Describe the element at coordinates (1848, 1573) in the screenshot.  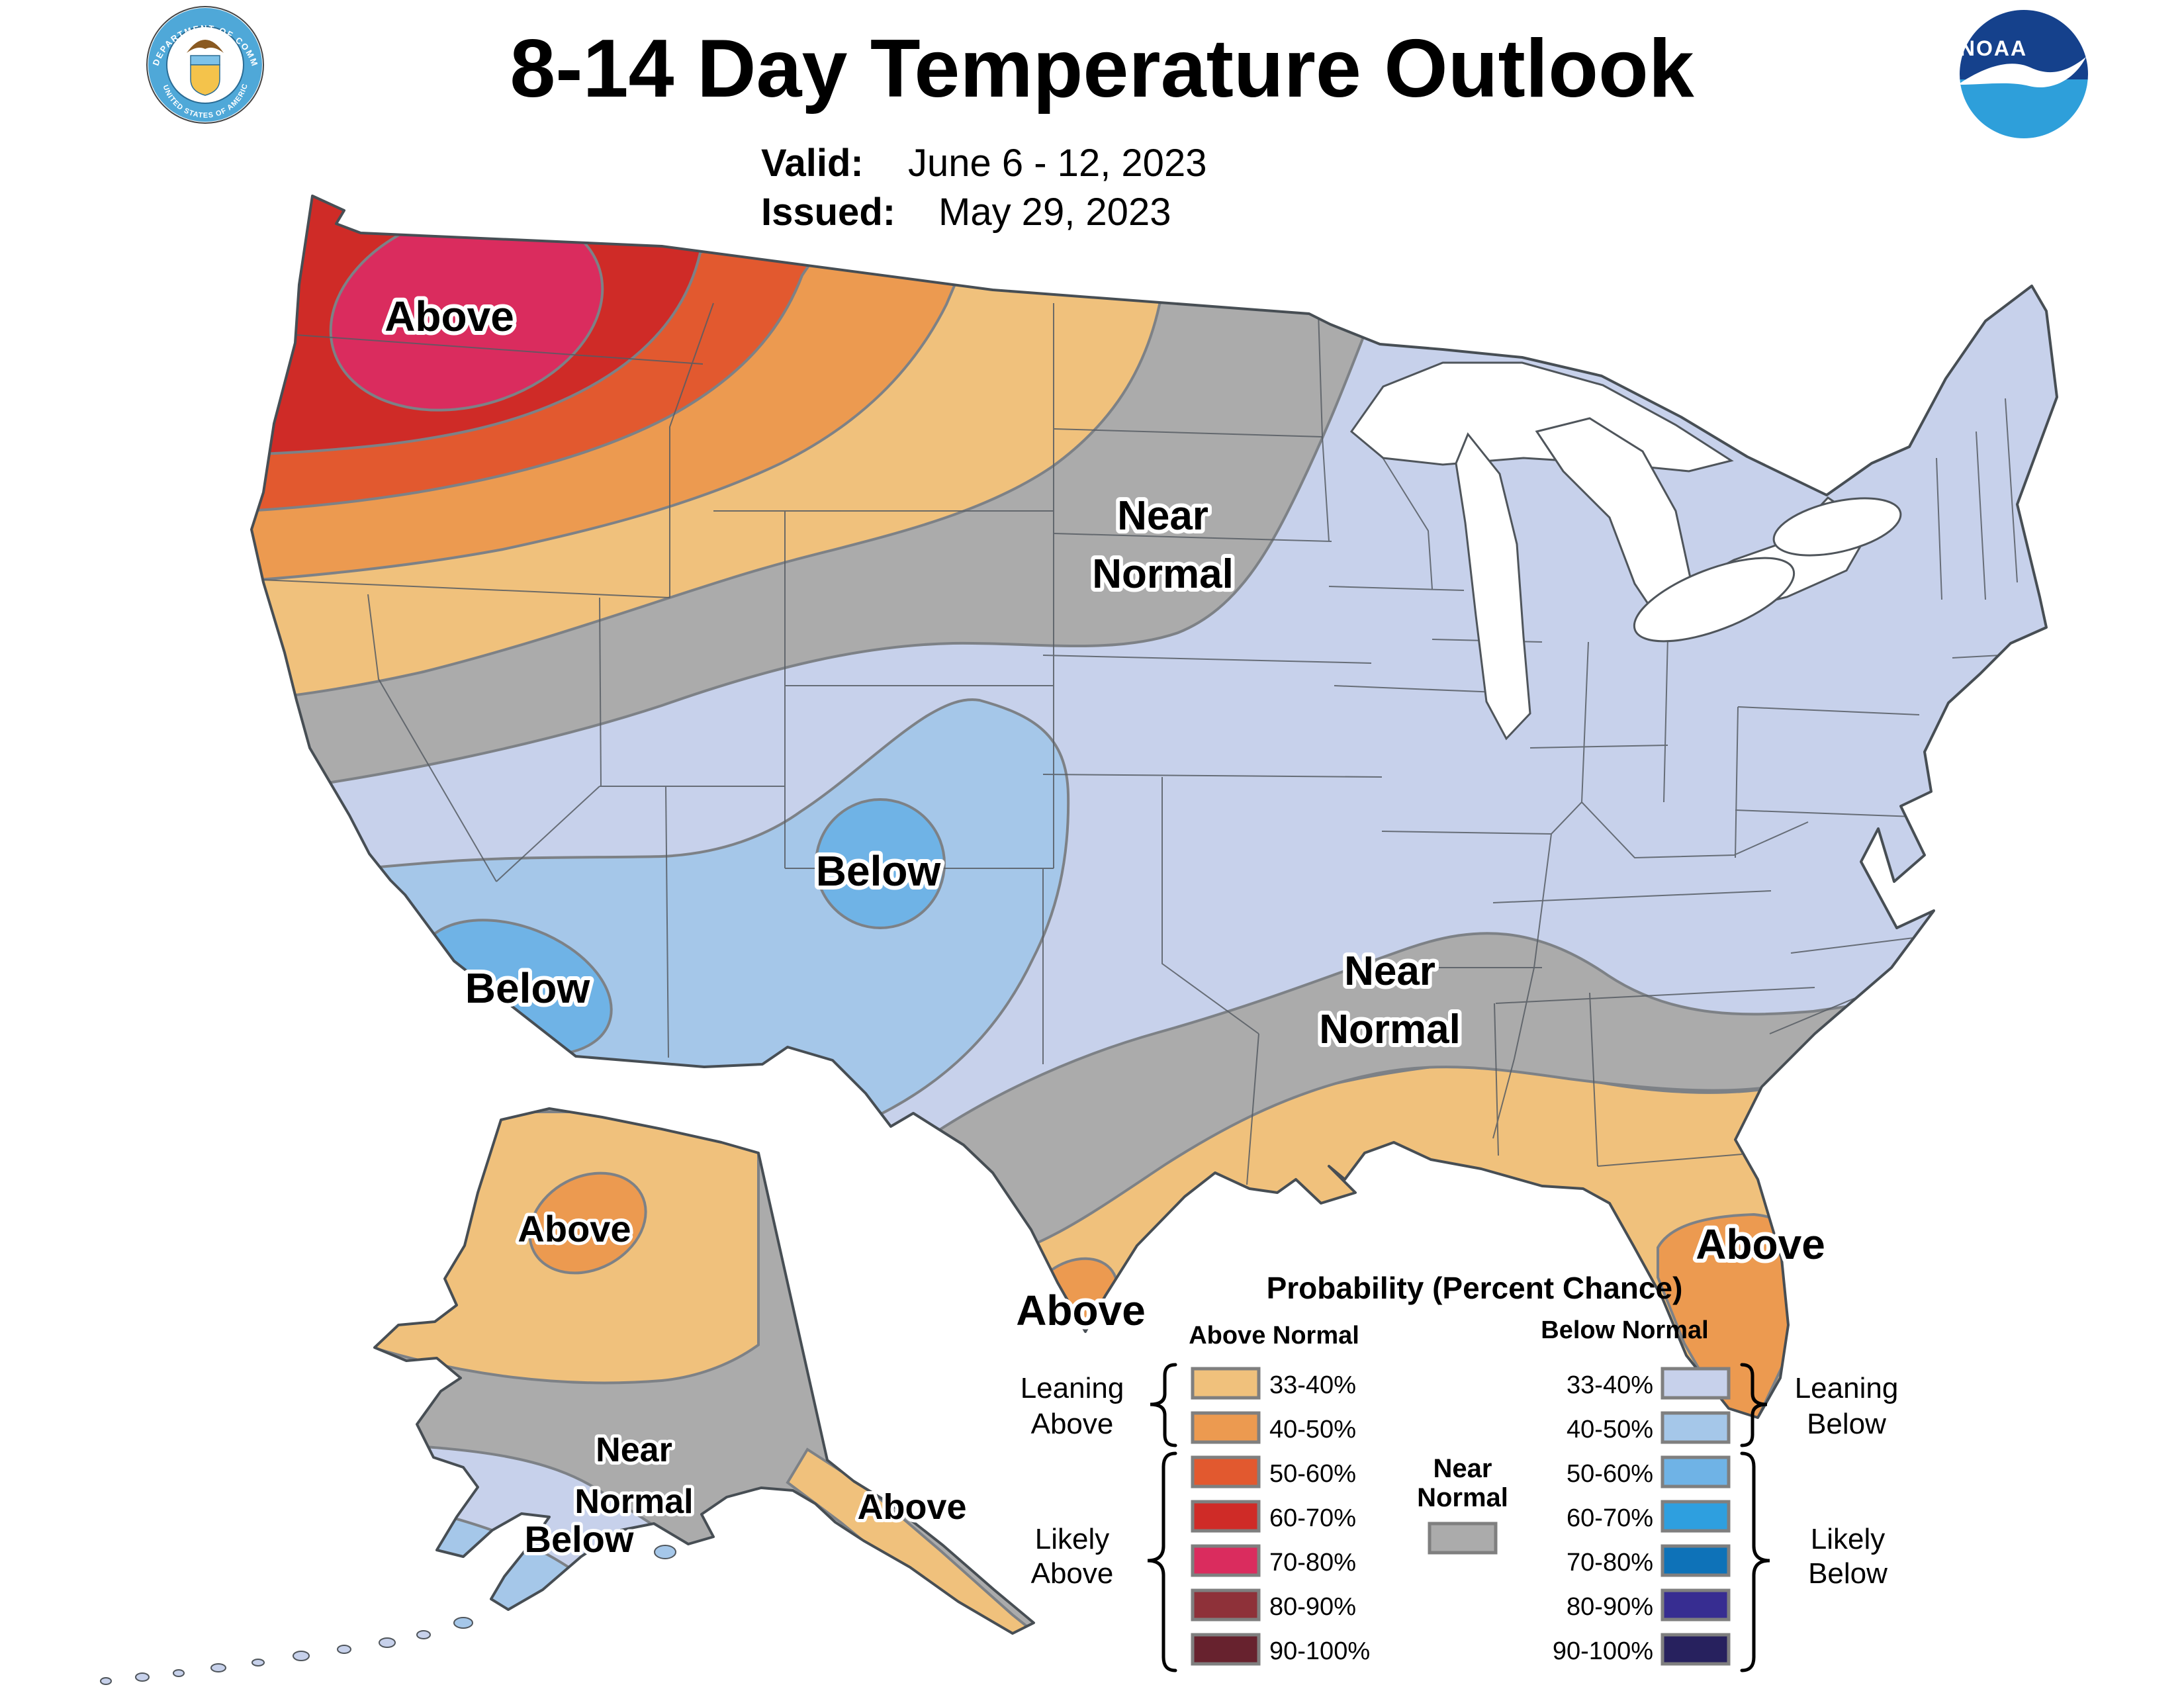
I see `legend-likely-below-line2: Below` at that location.